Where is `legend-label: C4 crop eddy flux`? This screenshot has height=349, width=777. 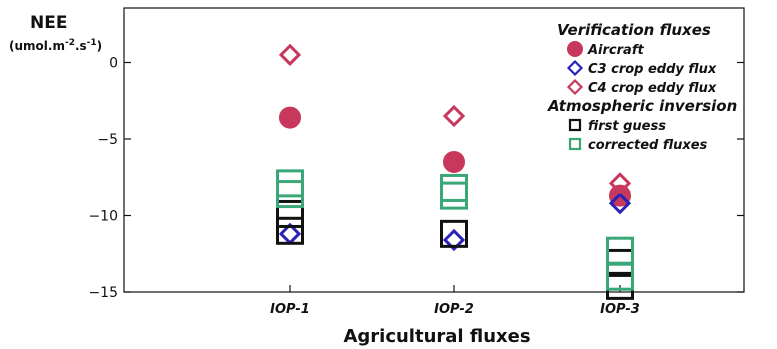 legend-label: C4 crop eddy flux is located at coordinates (652, 88).